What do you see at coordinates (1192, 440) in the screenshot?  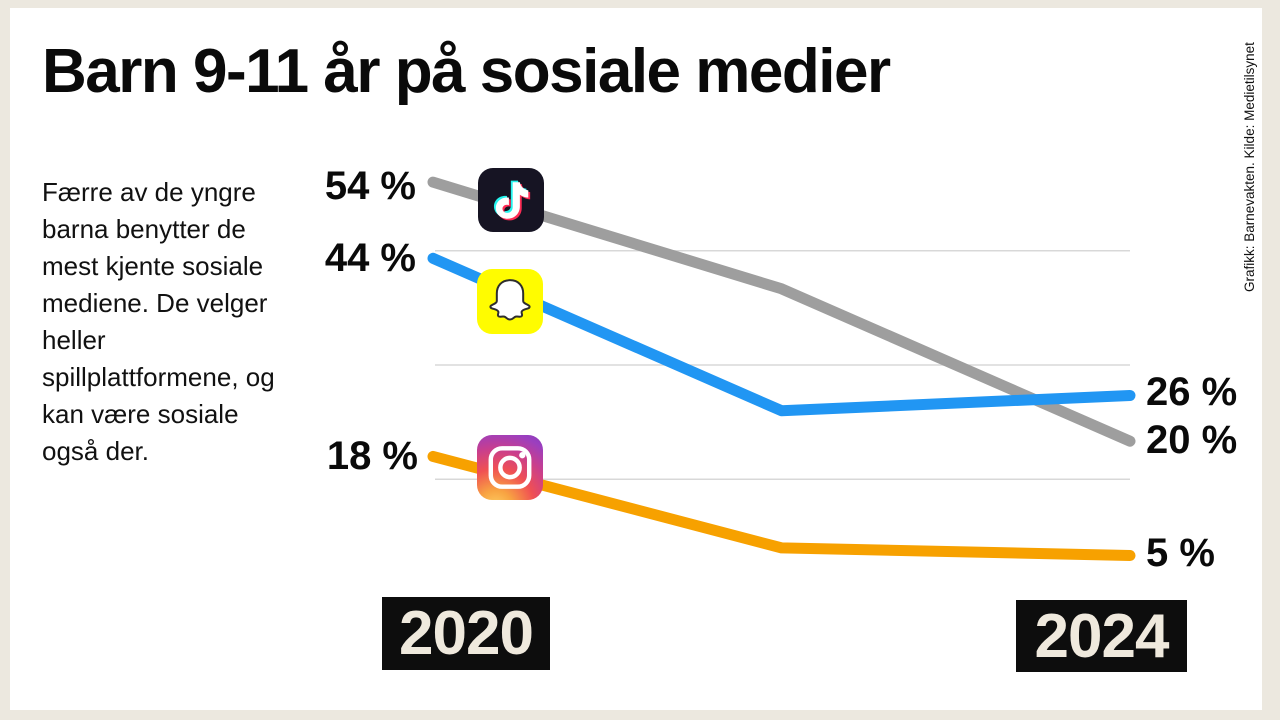 I see `value-label-tiktok-2024: 20 %` at bounding box center [1192, 440].